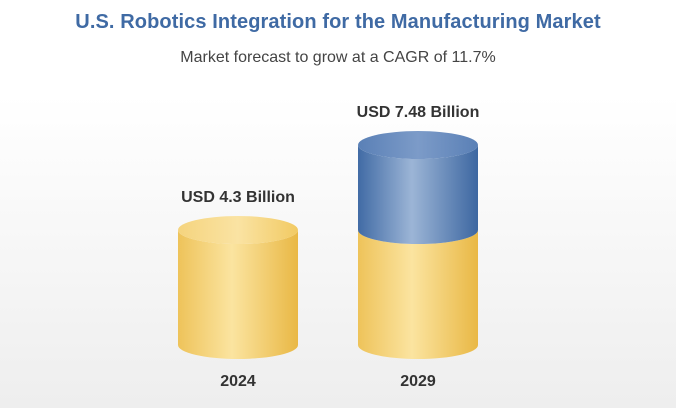 Image resolution: width=676 pixels, height=408 pixels. What do you see at coordinates (238, 197) in the screenshot?
I see `data-label-2024: USD 4.3 Billion` at bounding box center [238, 197].